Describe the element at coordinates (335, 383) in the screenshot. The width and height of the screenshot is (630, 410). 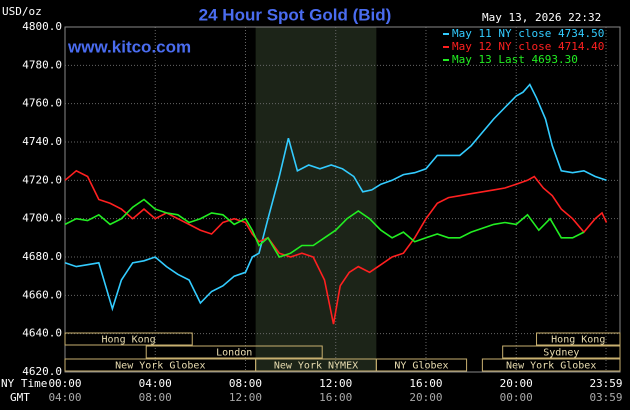
I see `x-tick-label: 12:00` at that location.